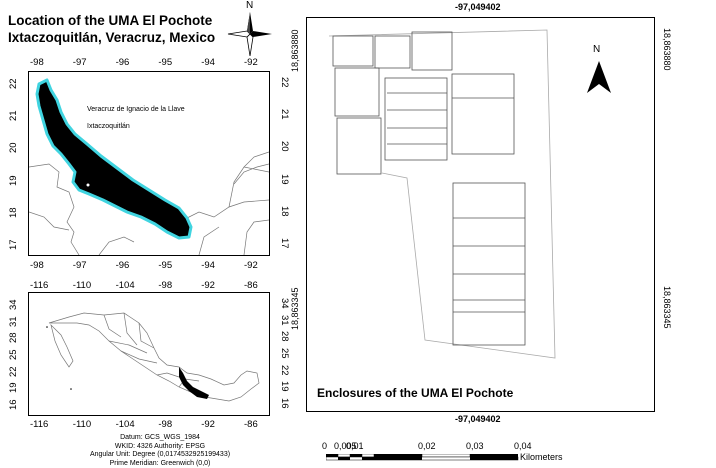 The height and width of the screenshot is (468, 716). I want to click on mexico-right-tick-2: 28, so click(284, 336).